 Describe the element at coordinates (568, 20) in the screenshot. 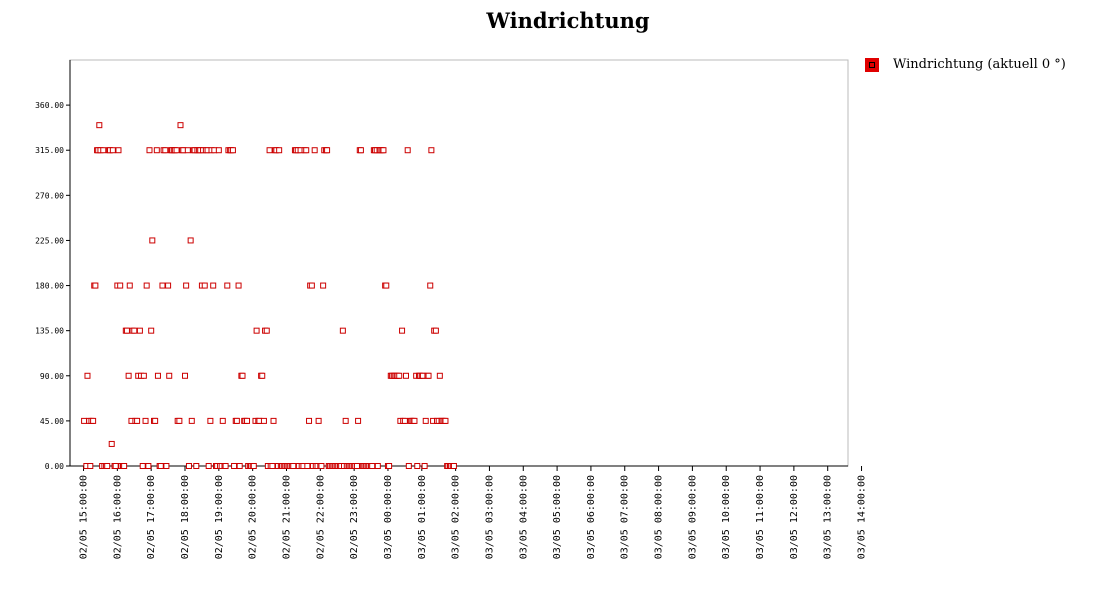

I see `chart-title: Windrichtung` at that location.